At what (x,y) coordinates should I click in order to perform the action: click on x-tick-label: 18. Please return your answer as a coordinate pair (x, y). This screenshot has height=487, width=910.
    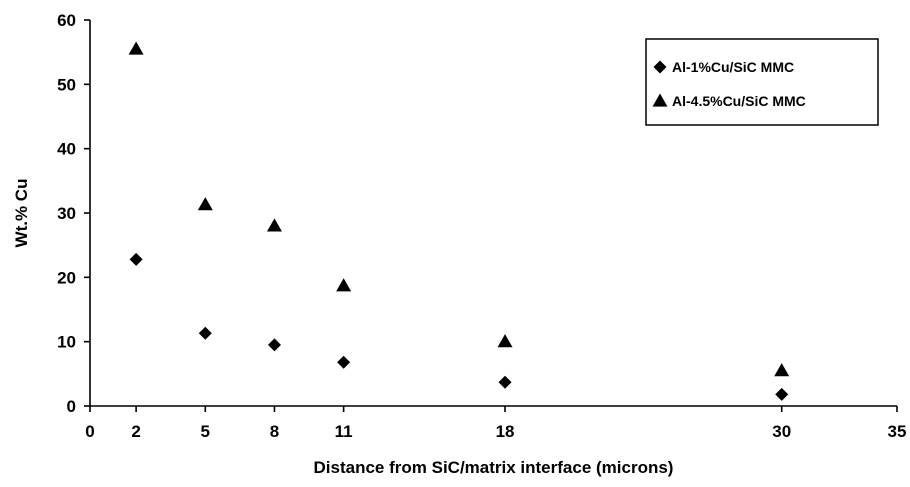
    Looking at the image, I should click on (505, 431).